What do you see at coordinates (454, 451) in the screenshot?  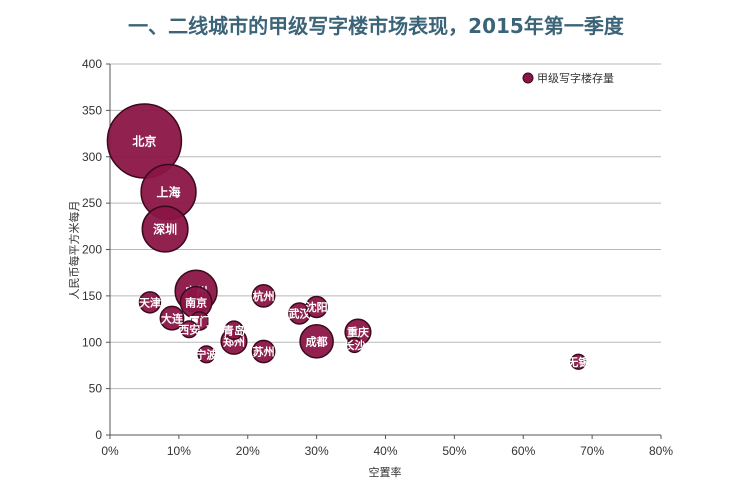 I see `x-tick-label: 50%` at bounding box center [454, 451].